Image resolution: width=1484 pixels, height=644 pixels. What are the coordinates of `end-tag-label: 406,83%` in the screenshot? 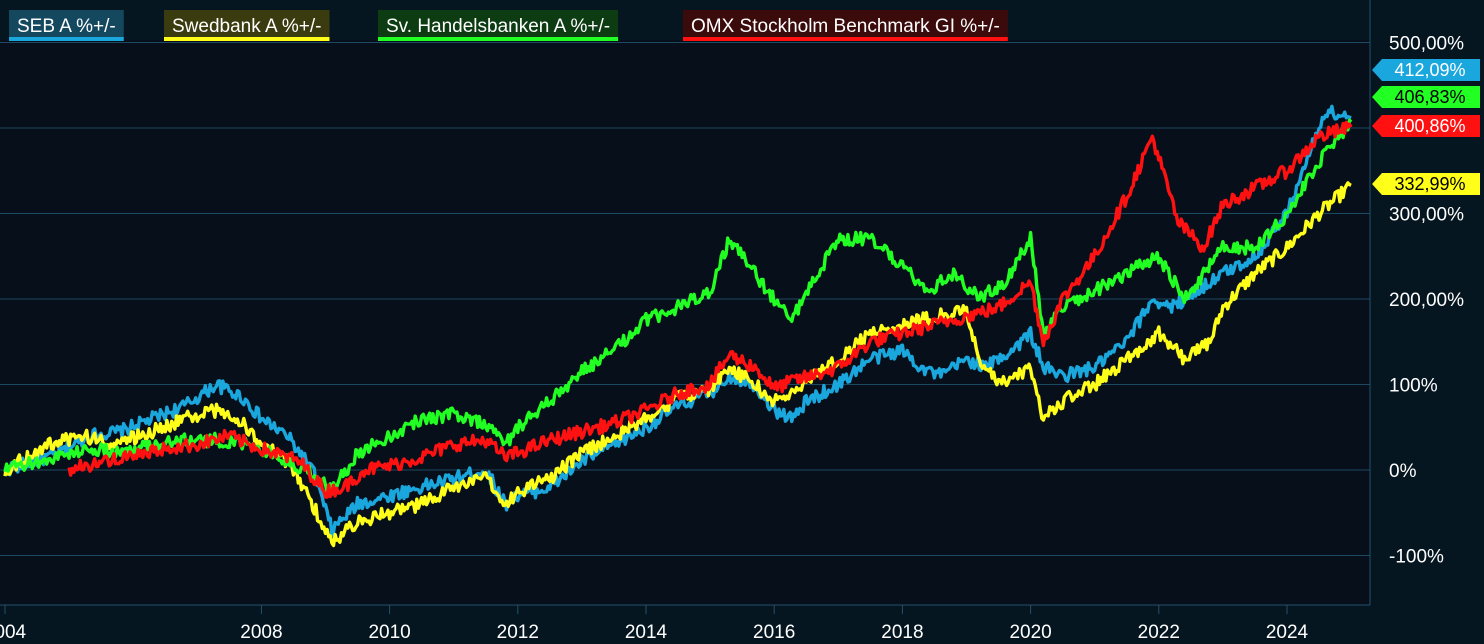 It's located at (1429, 97).